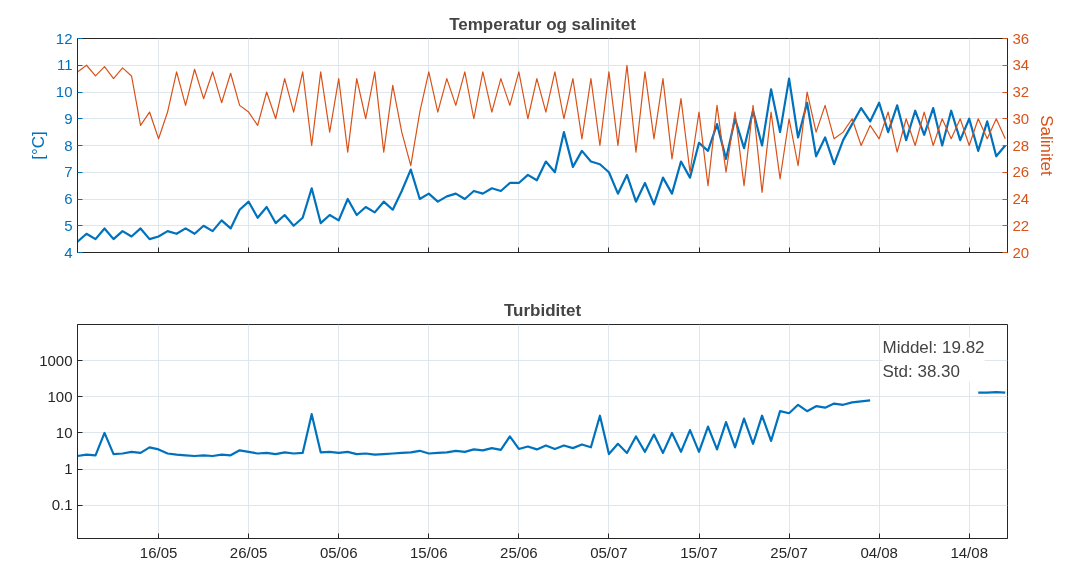 This screenshot has width=1080, height=576. Describe the element at coordinates (56, 360) in the screenshot. I see `y-tick-label: 1000` at that location.